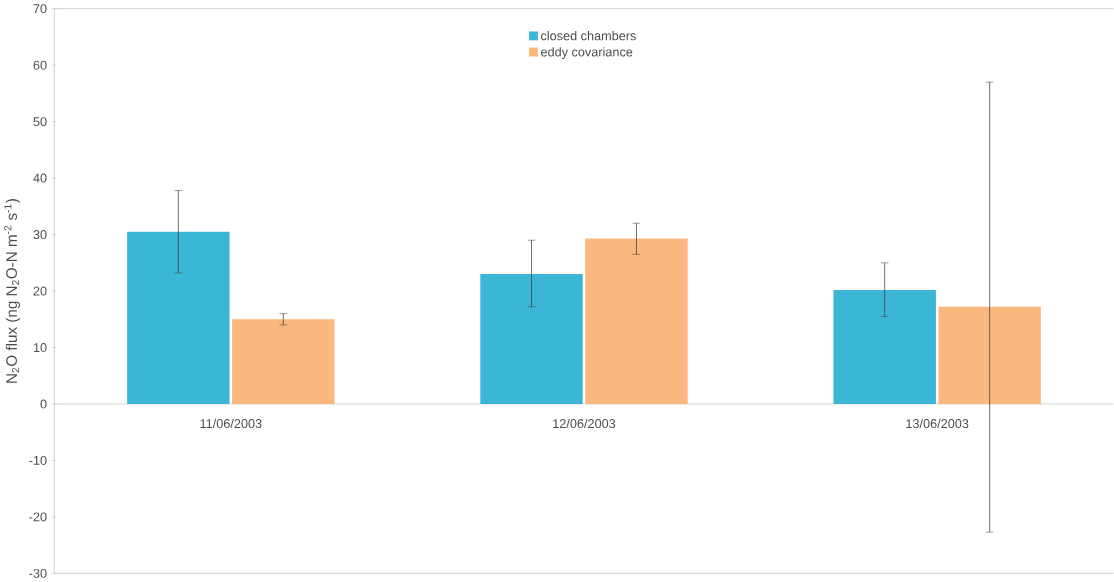  I want to click on y-tick-label: 50, so click(40, 122).